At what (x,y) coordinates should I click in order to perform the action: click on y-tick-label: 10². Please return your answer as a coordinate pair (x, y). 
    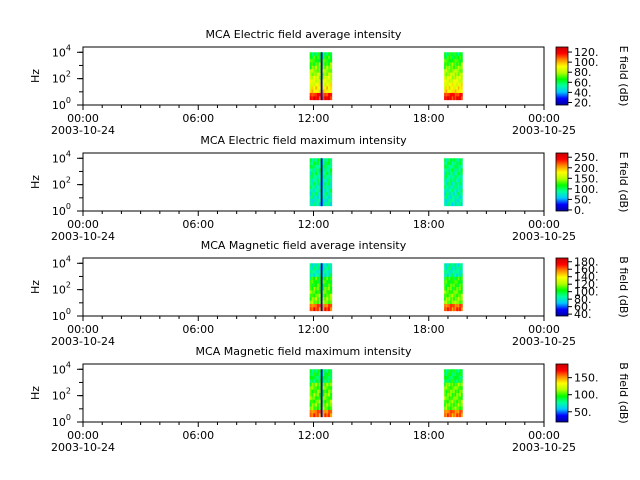
    Looking at the image, I should click on (61, 395).